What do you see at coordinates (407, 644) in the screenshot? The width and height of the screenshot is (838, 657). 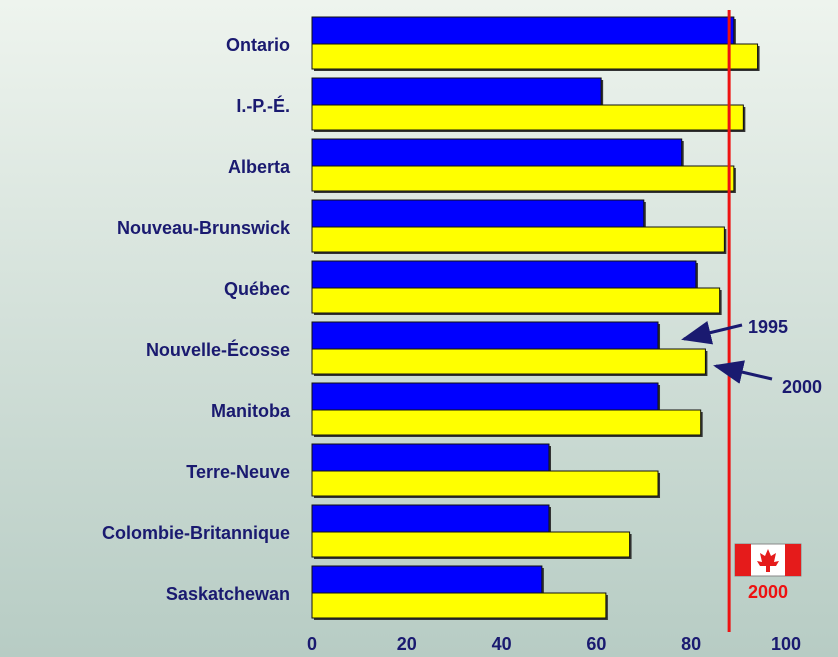 I see `x-tick-label: 20` at bounding box center [407, 644].